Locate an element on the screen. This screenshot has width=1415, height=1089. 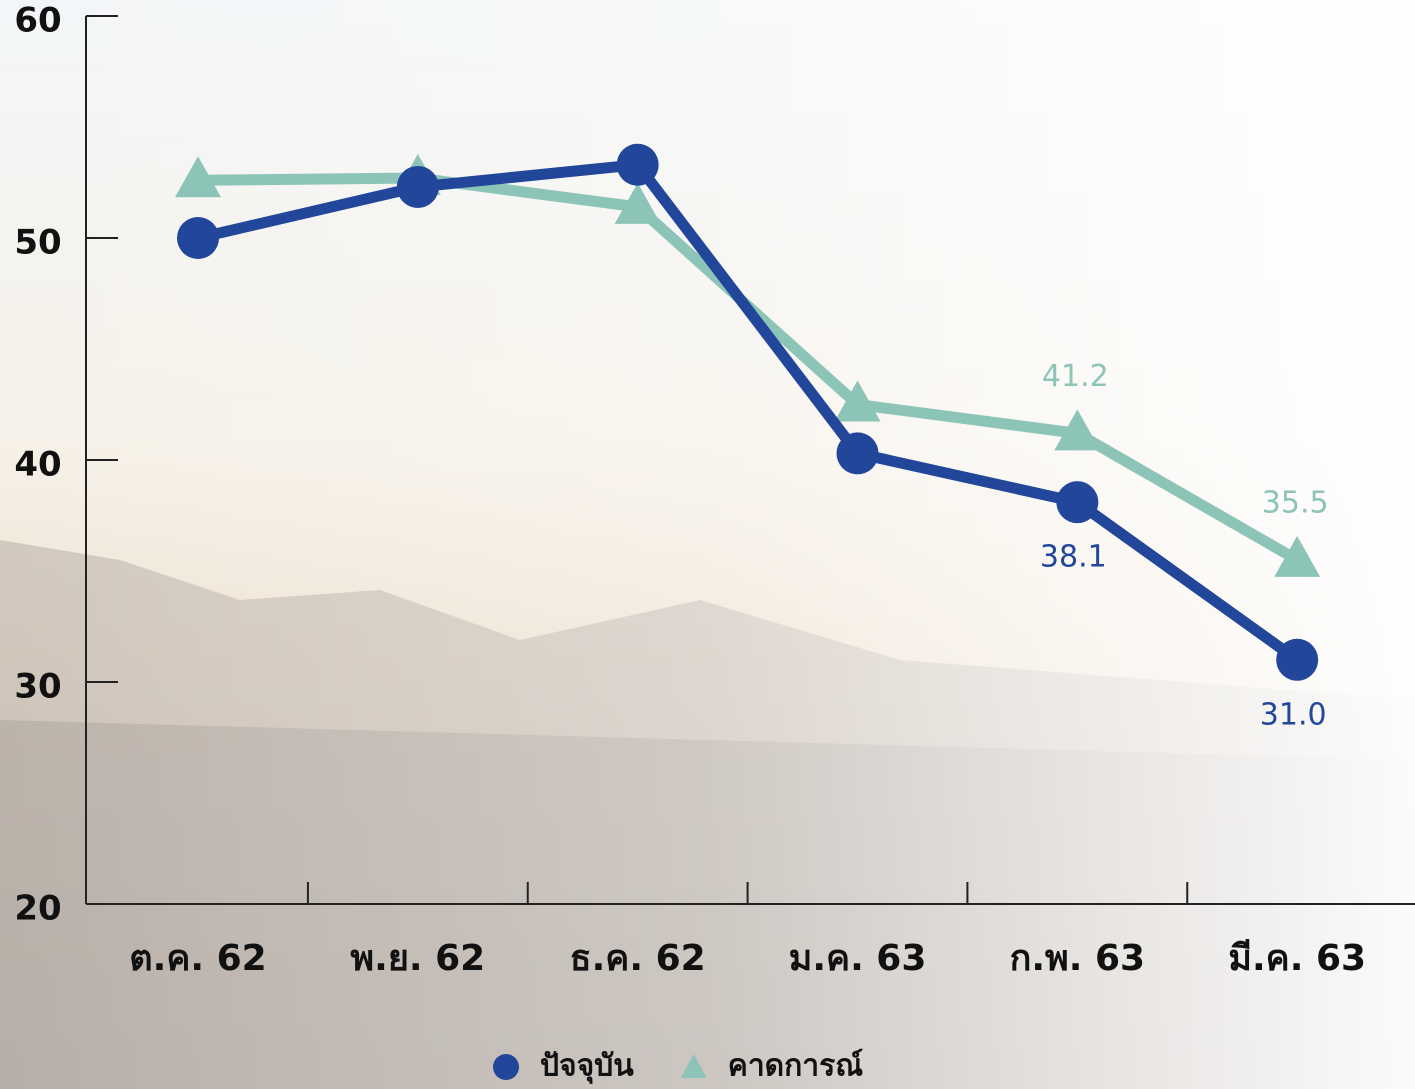
value-label: 38.1 is located at coordinates (1073, 557).